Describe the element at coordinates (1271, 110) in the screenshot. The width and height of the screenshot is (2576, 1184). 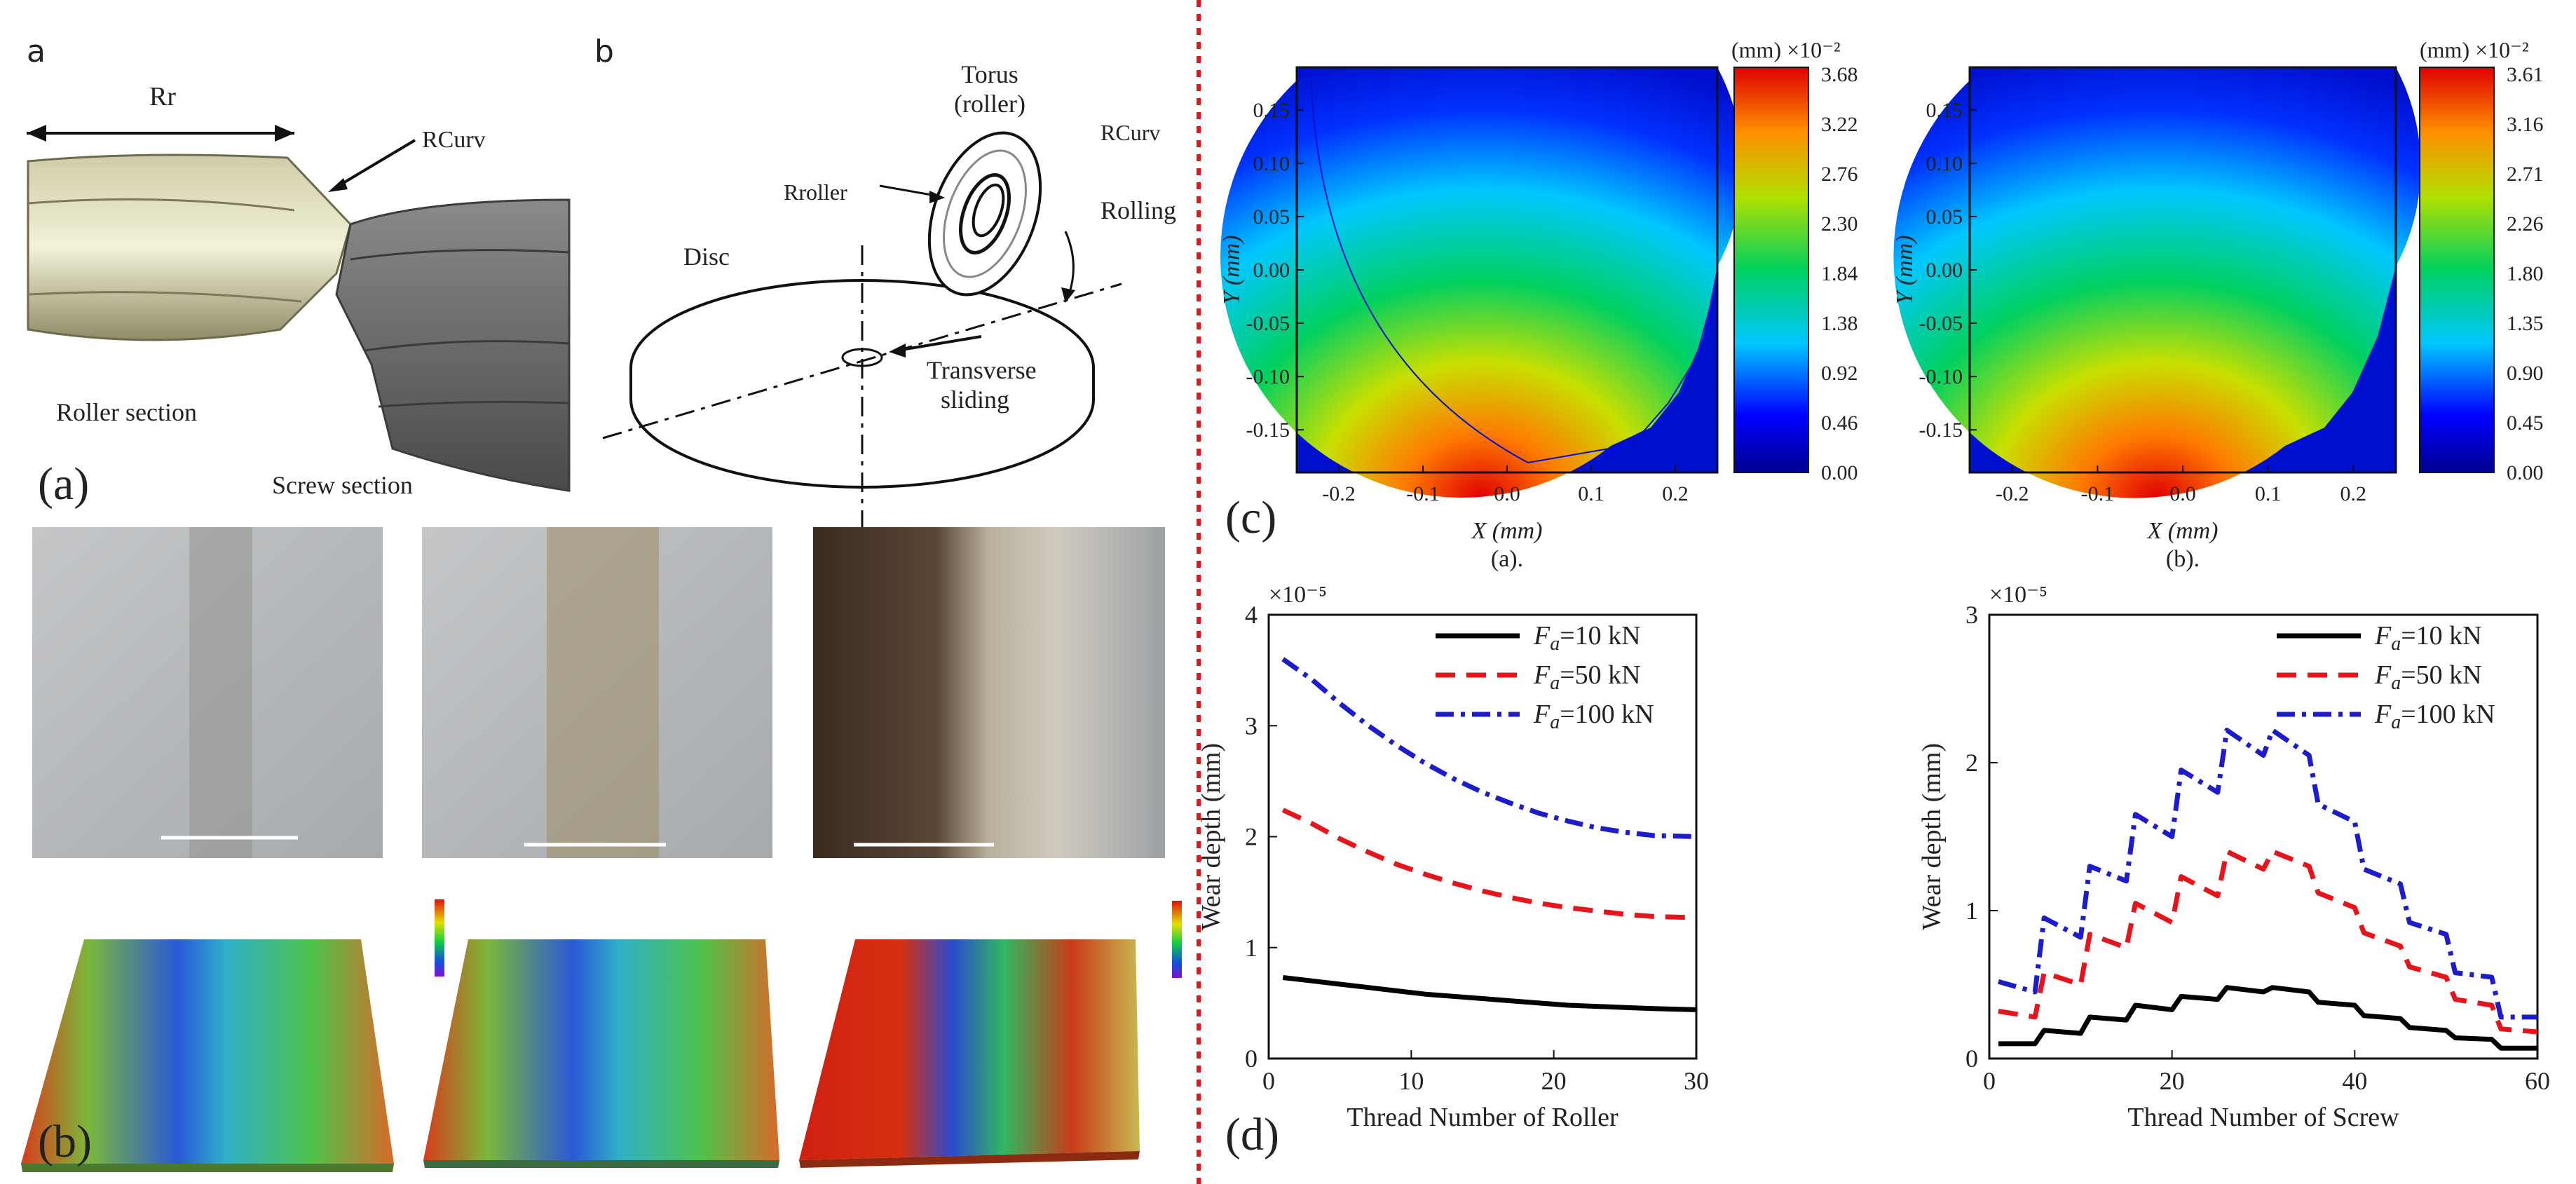
I see `heatmap-a-ytick-label: 0.15` at that location.